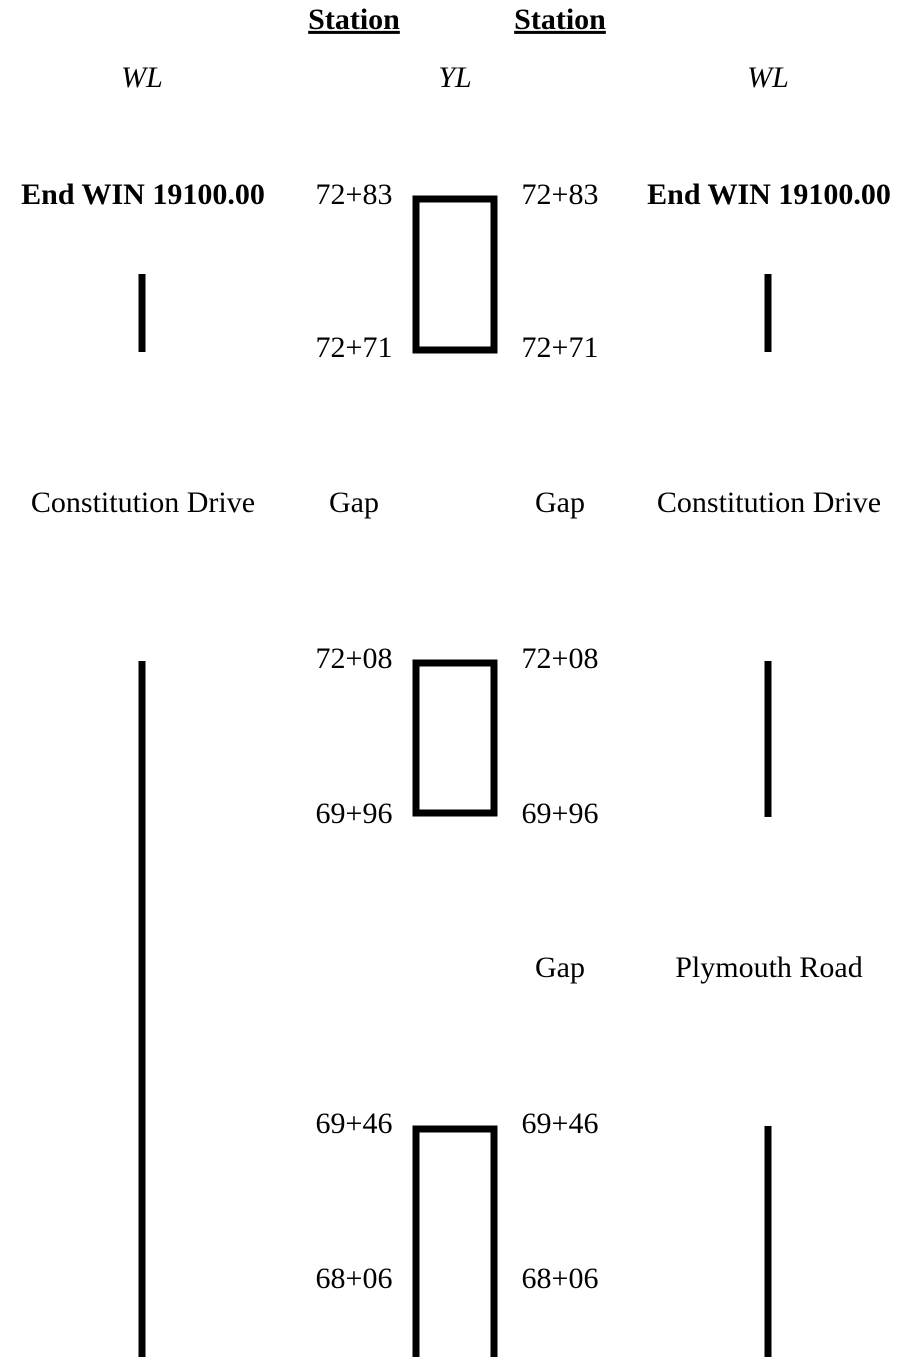  I want to click on column-label: YL, so click(454, 77).